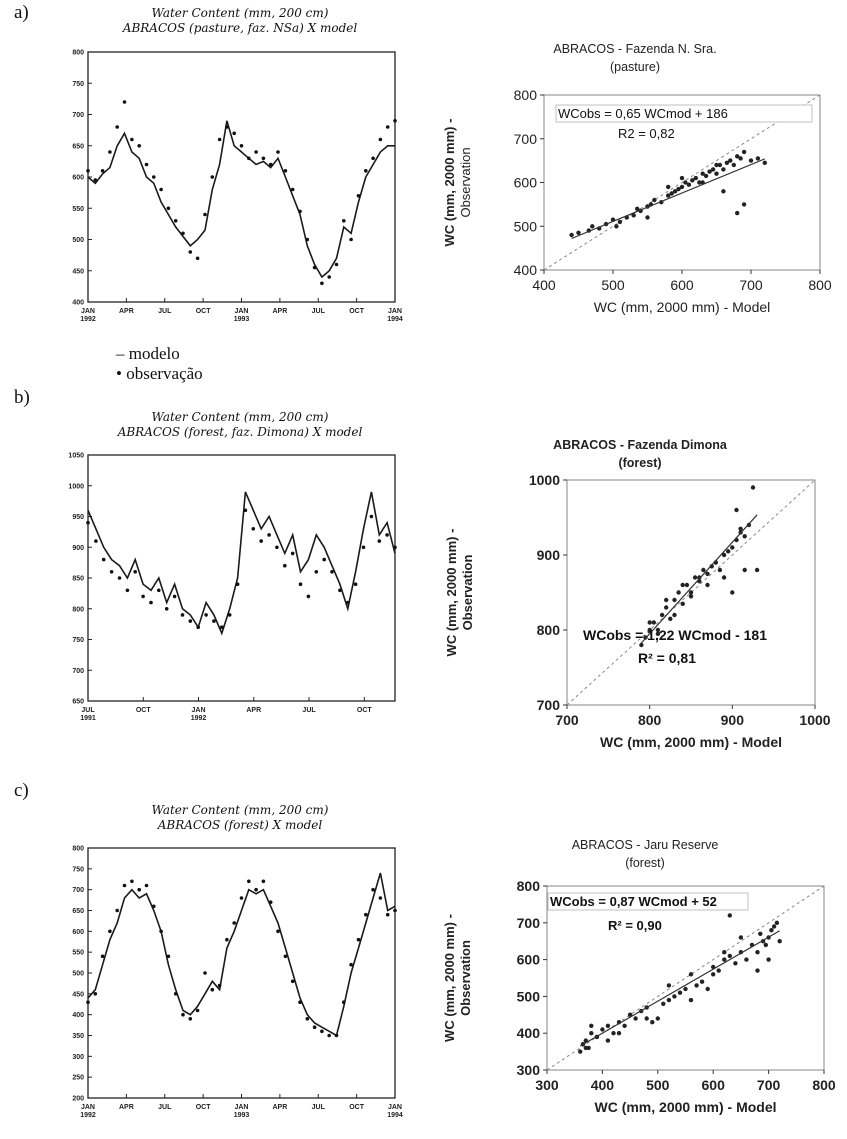  What do you see at coordinates (635, 58) in the screenshot?
I see `chart-a-sc-title: ABRACOS - Fazenda N. Sra. (pasture)` at bounding box center [635, 58].